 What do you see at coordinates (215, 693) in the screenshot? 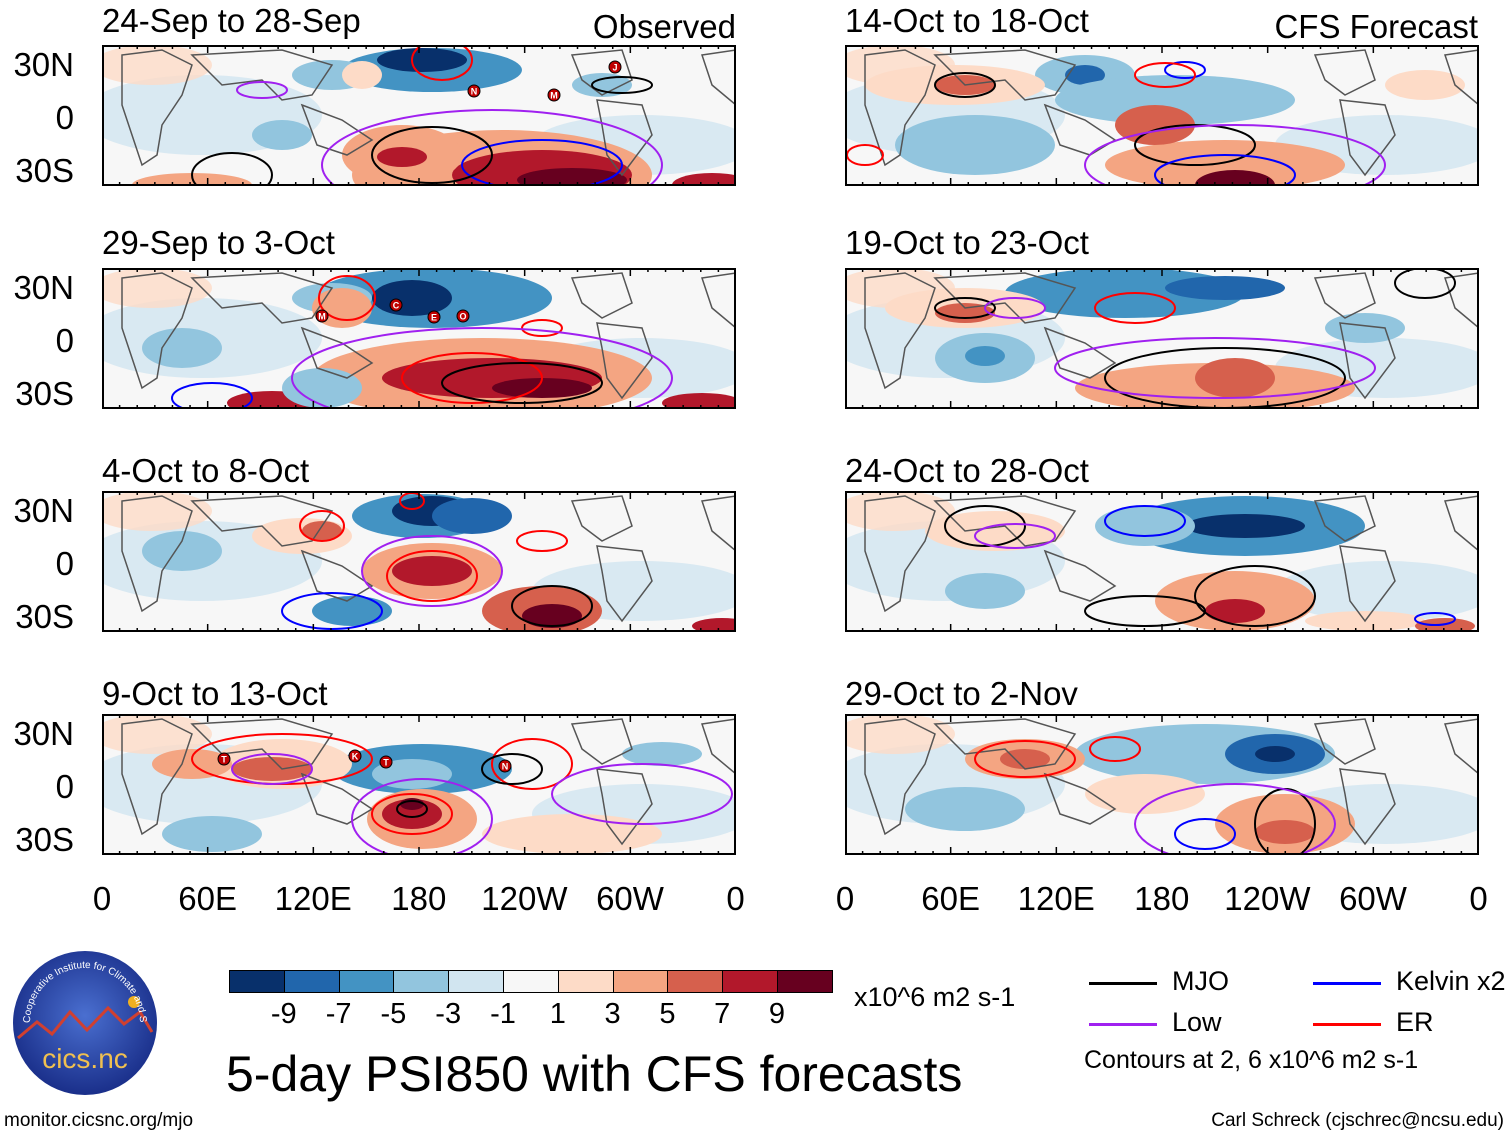
I see `panel-title: 9-Oct to 13-Oct` at bounding box center [215, 693].